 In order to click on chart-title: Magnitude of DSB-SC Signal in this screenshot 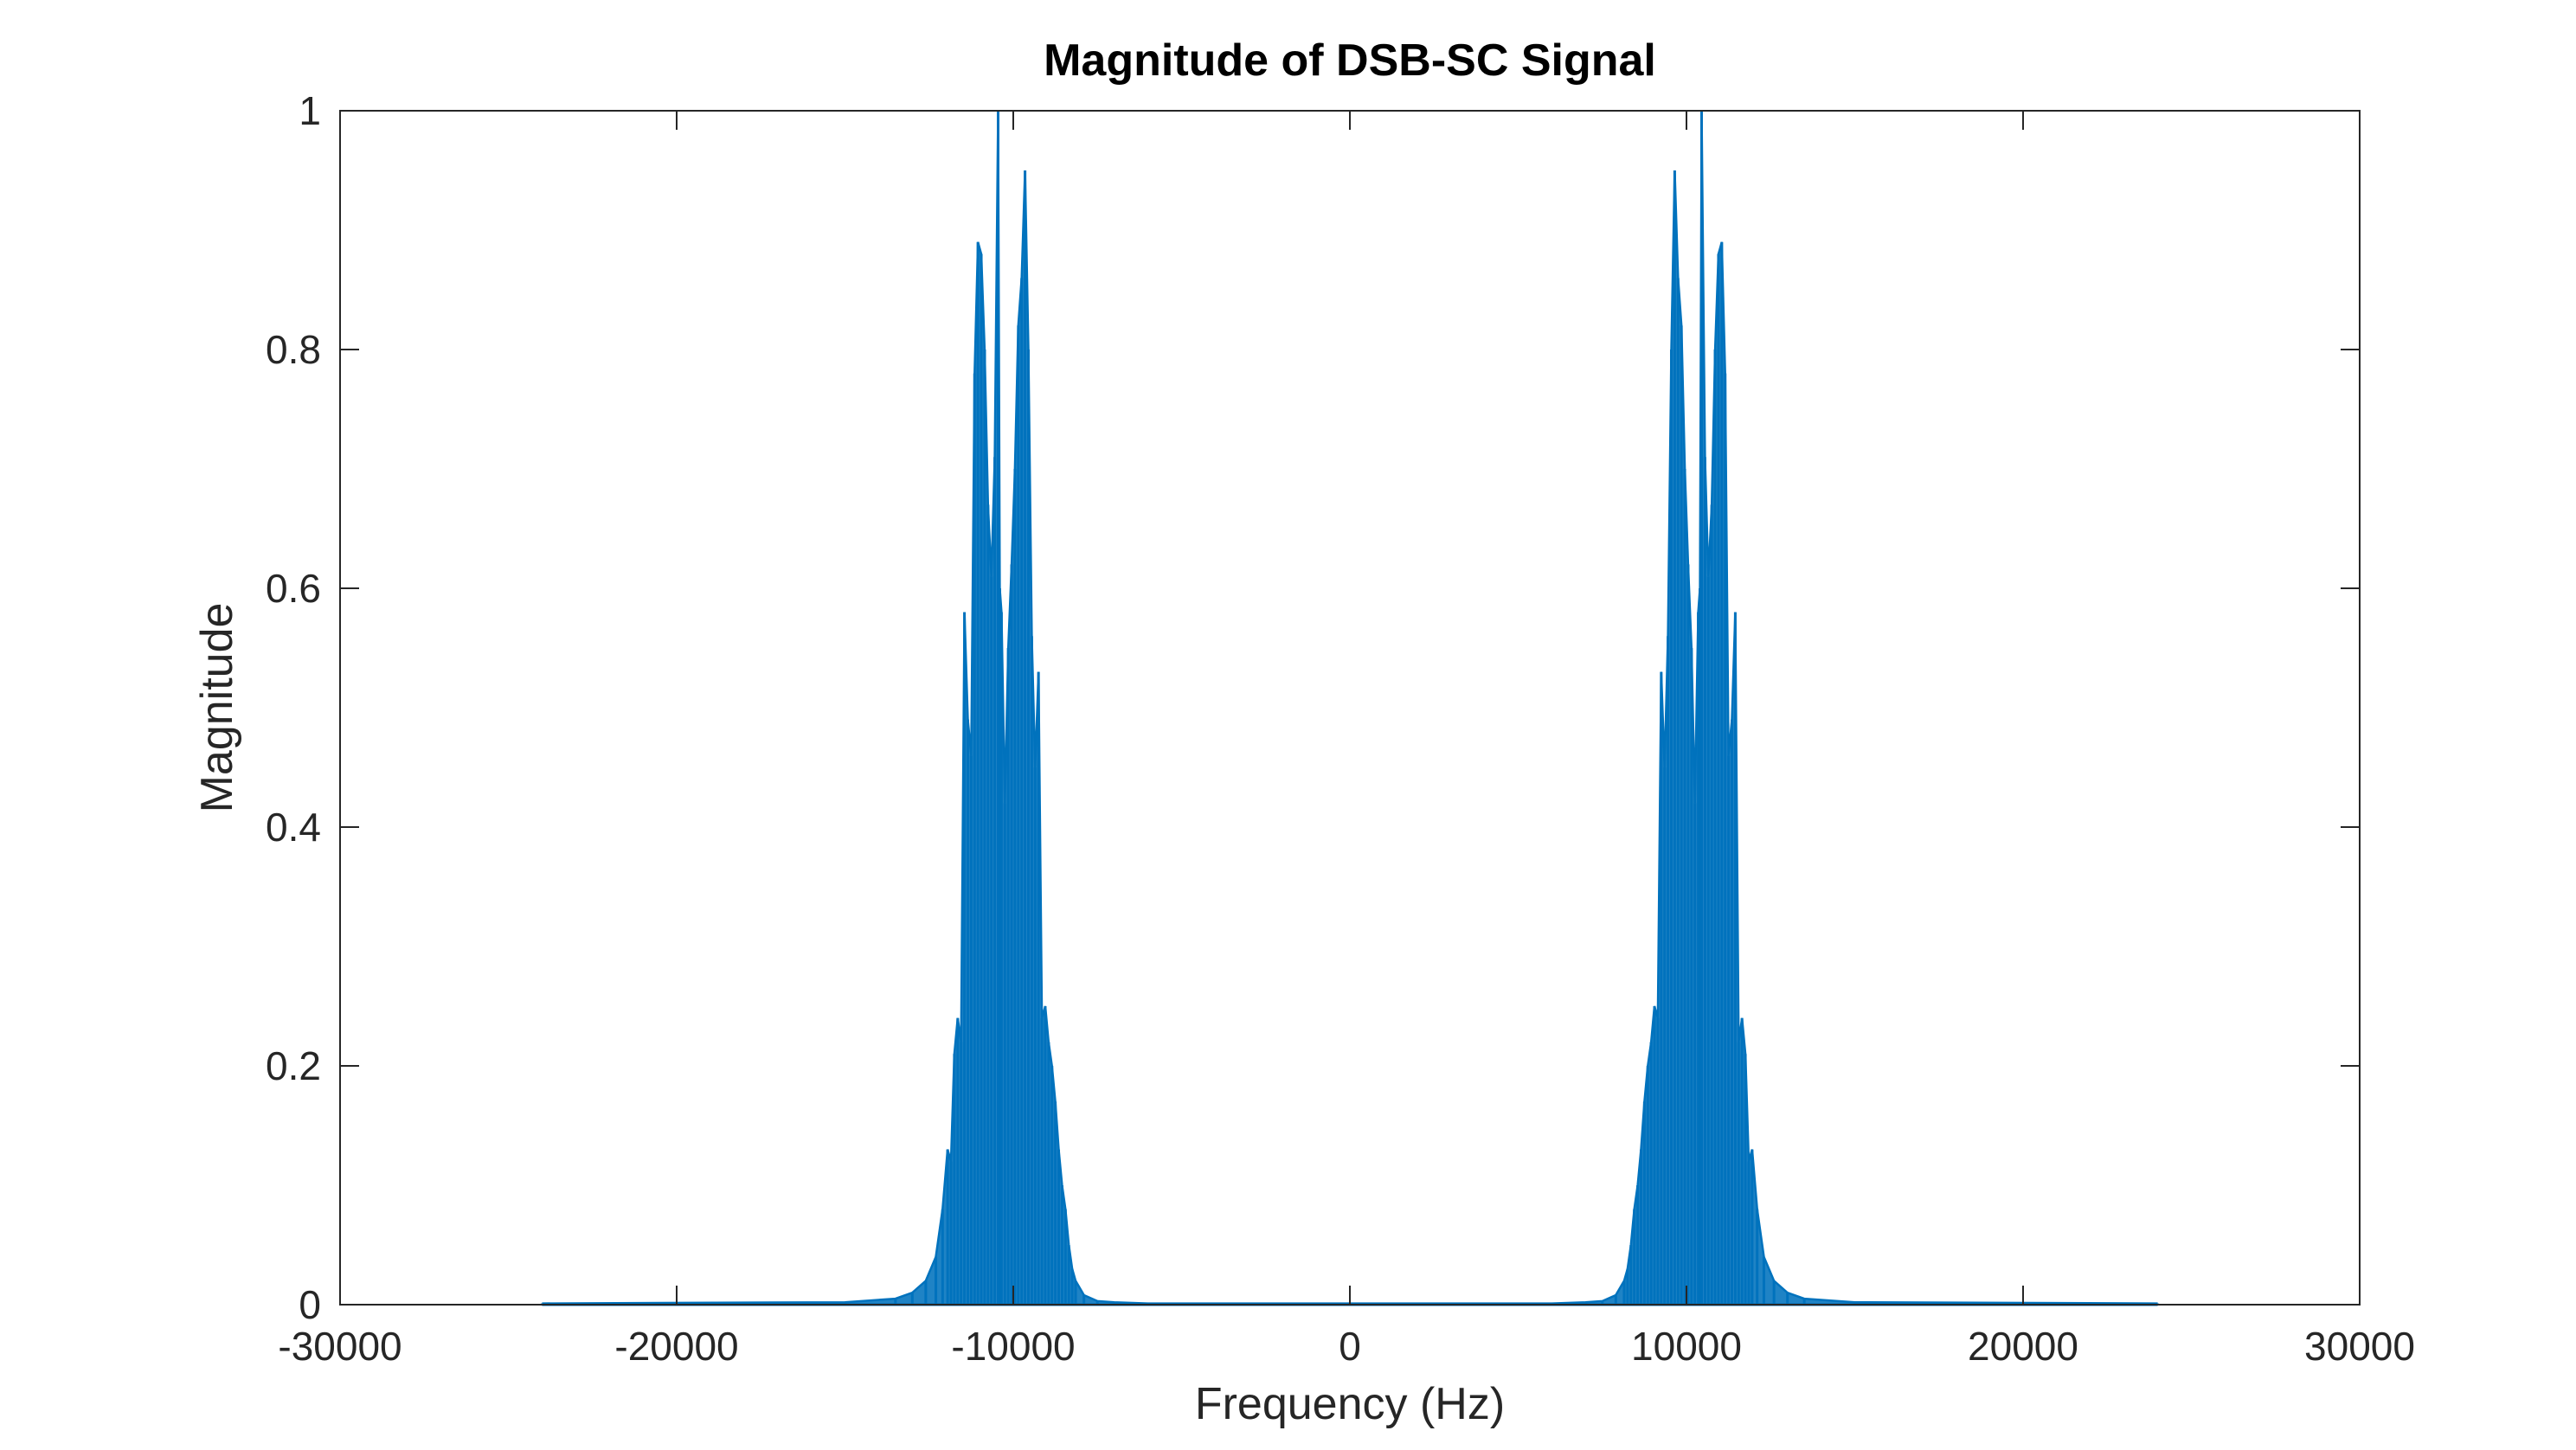, I will do `click(1350, 60)`.